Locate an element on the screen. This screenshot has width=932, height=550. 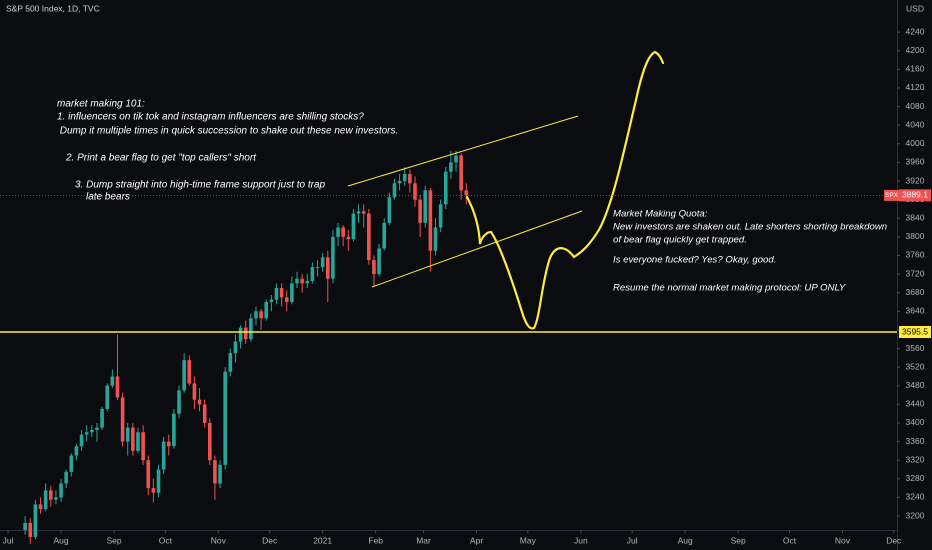
y-tick-label: 3760 is located at coordinates (915, 255).